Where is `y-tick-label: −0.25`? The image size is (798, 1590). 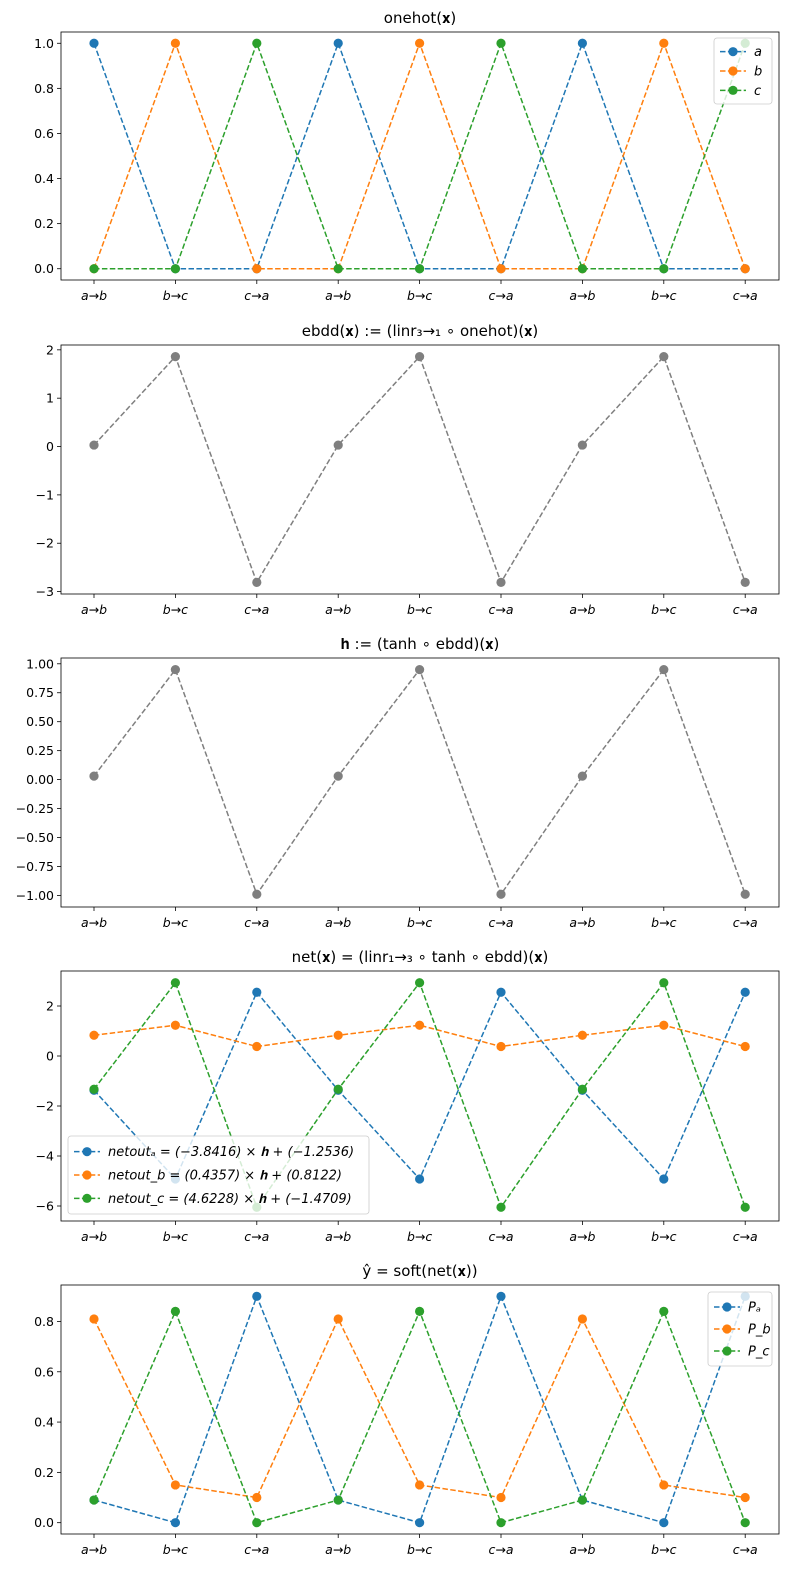
y-tick-label: −0.25 is located at coordinates (35, 808).